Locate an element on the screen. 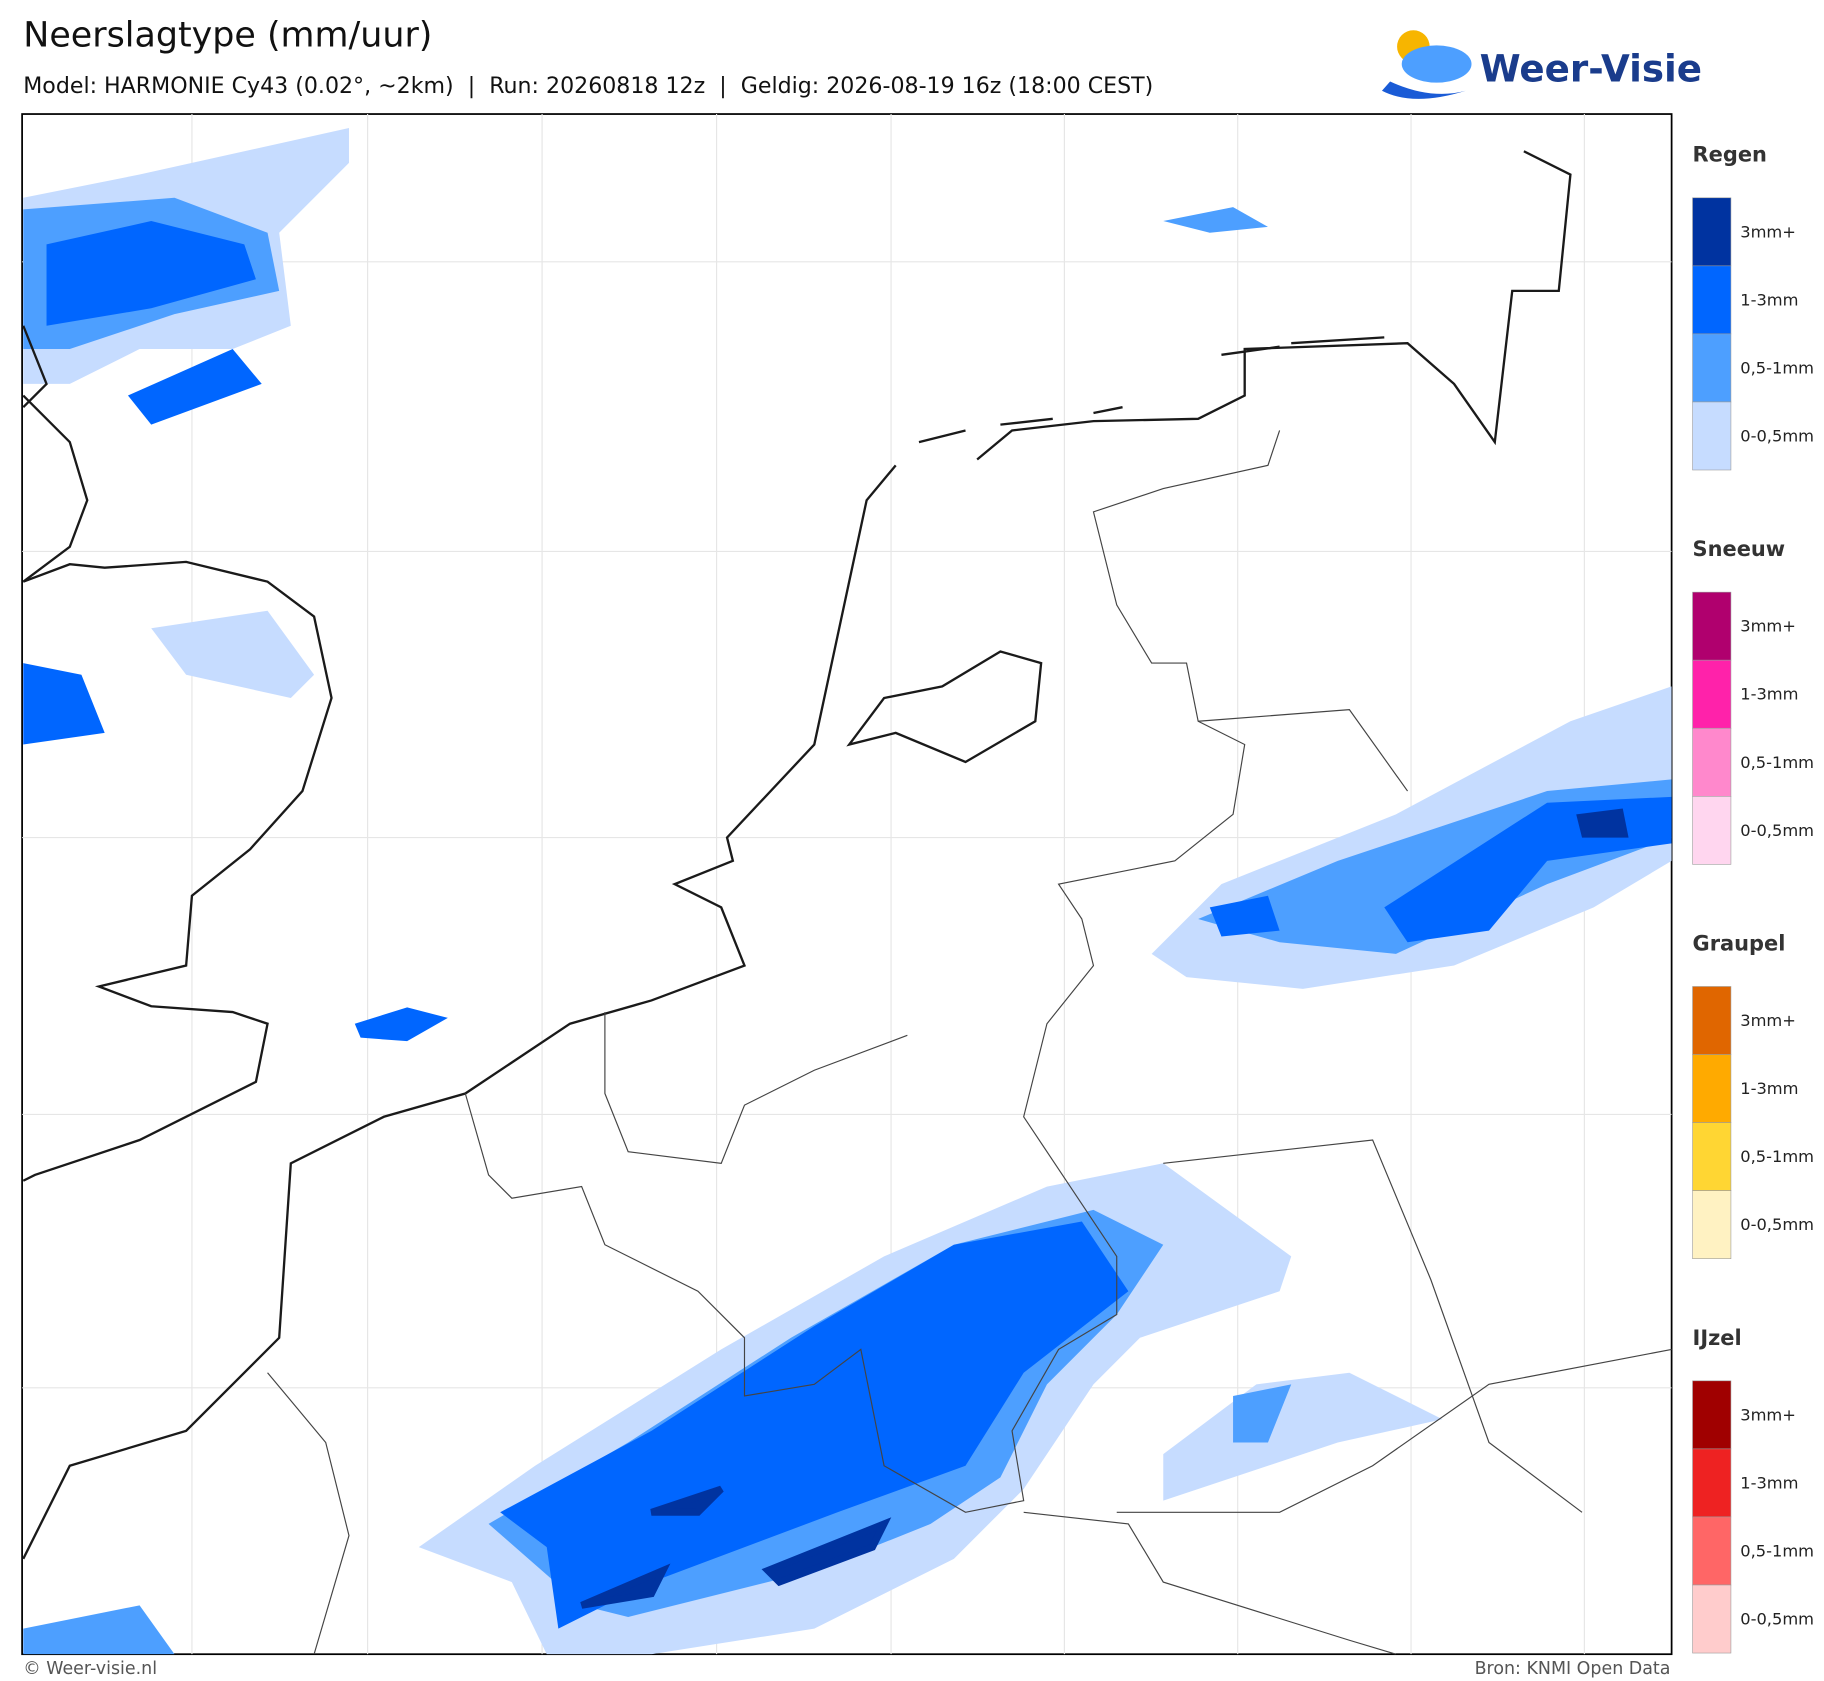  source: Bron: KNMI Open Data is located at coordinates (1573, 1669).